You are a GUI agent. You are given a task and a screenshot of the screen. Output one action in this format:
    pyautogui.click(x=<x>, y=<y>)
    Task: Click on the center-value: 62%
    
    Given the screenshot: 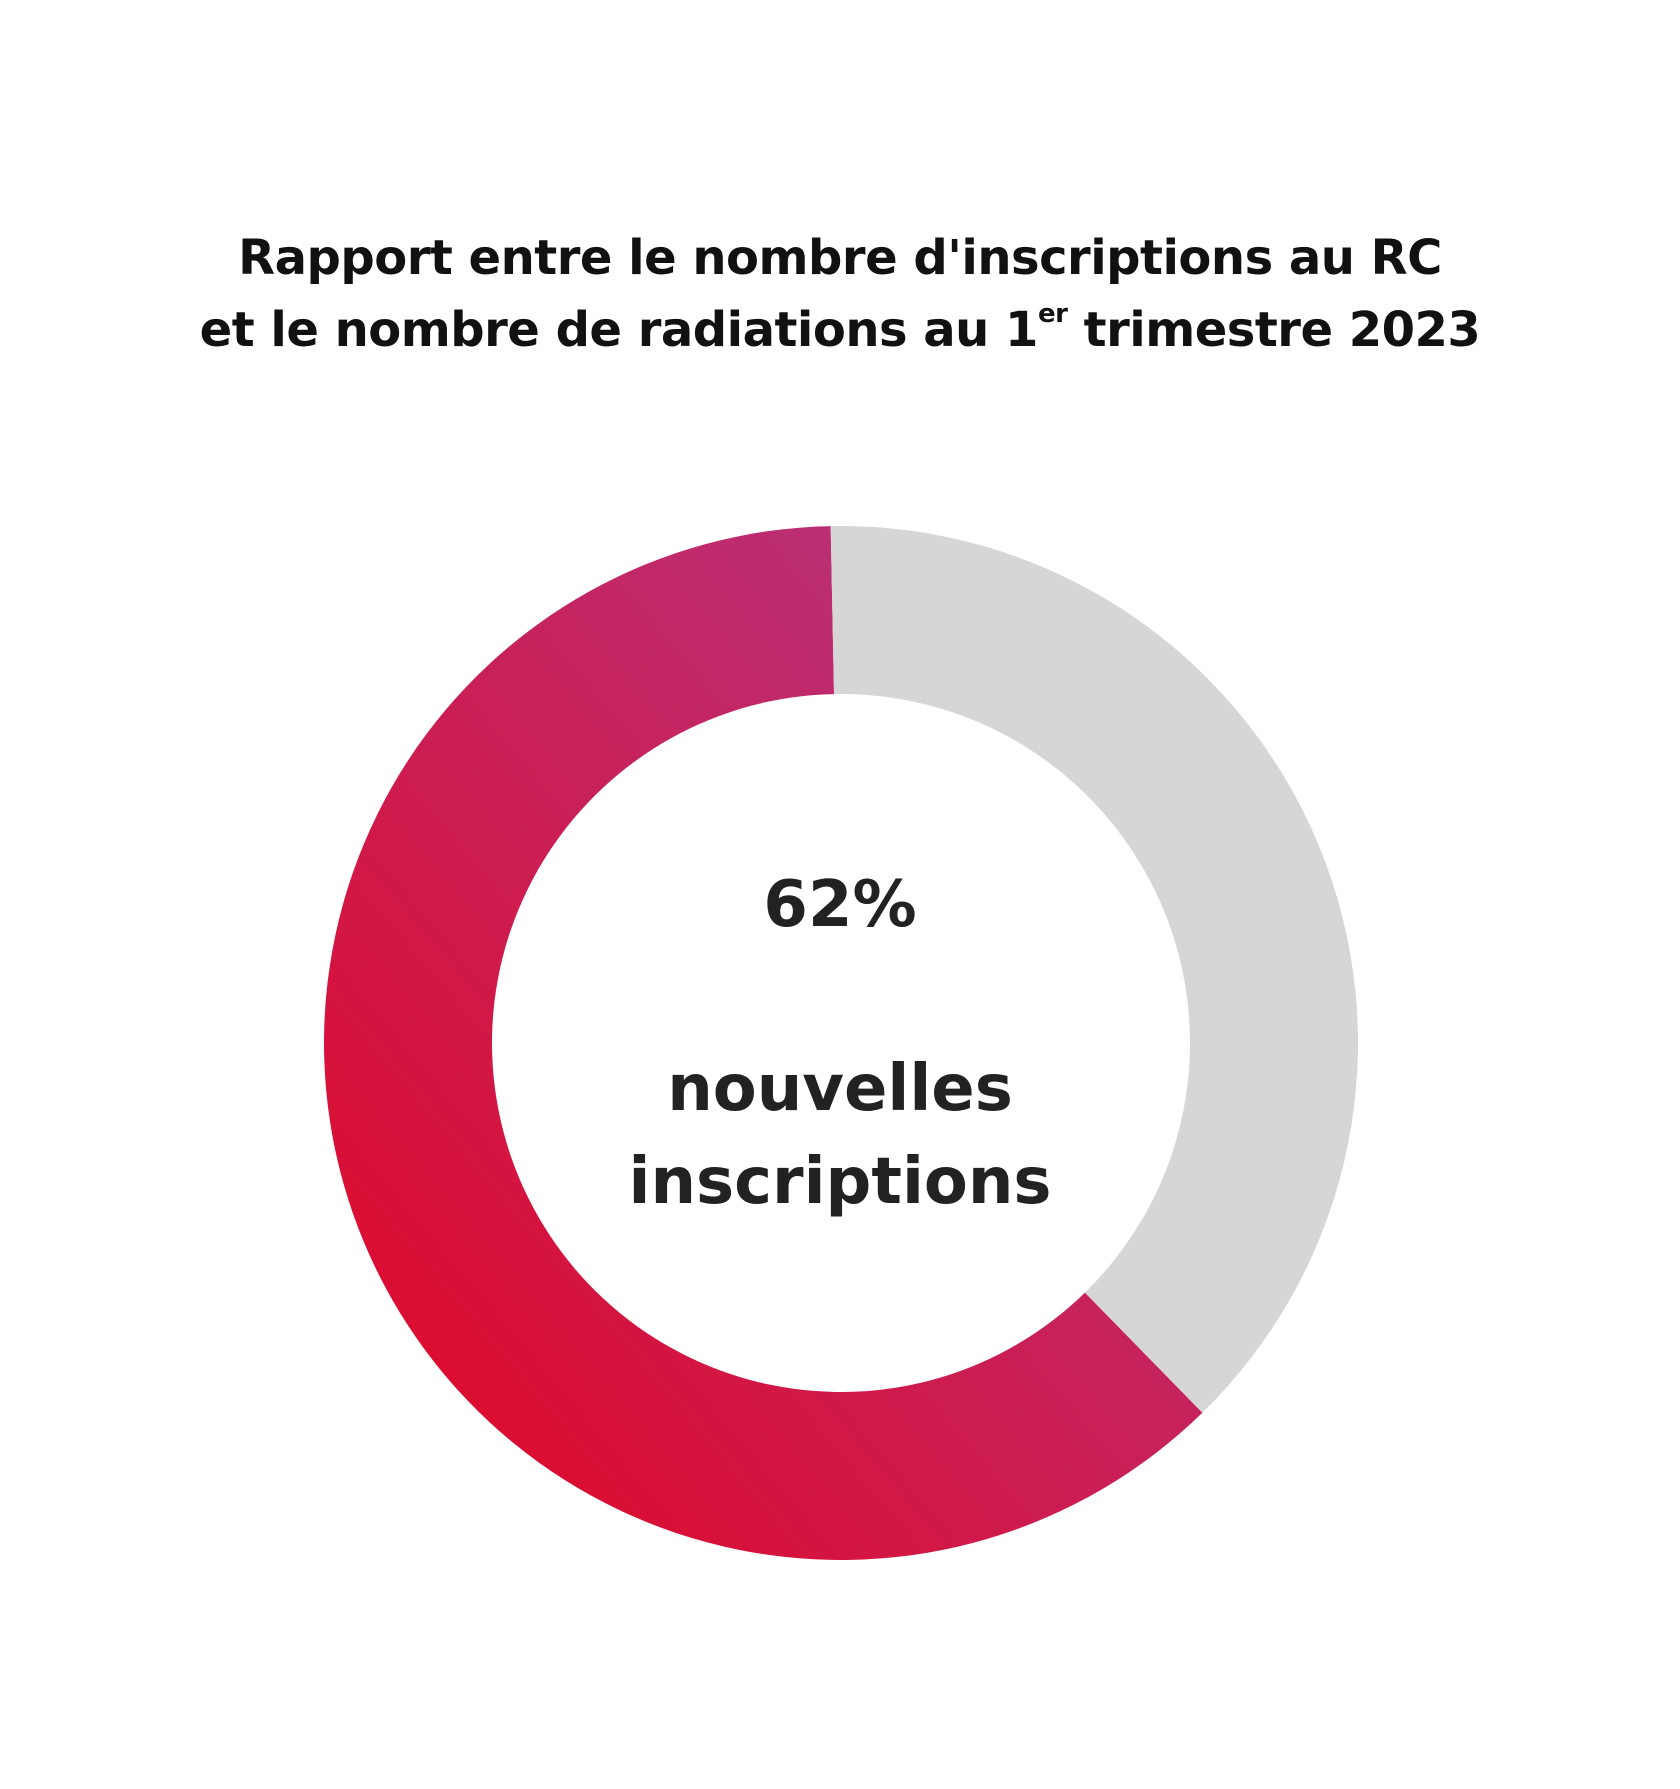 What is the action you would take?
    pyautogui.click(x=840, y=905)
    